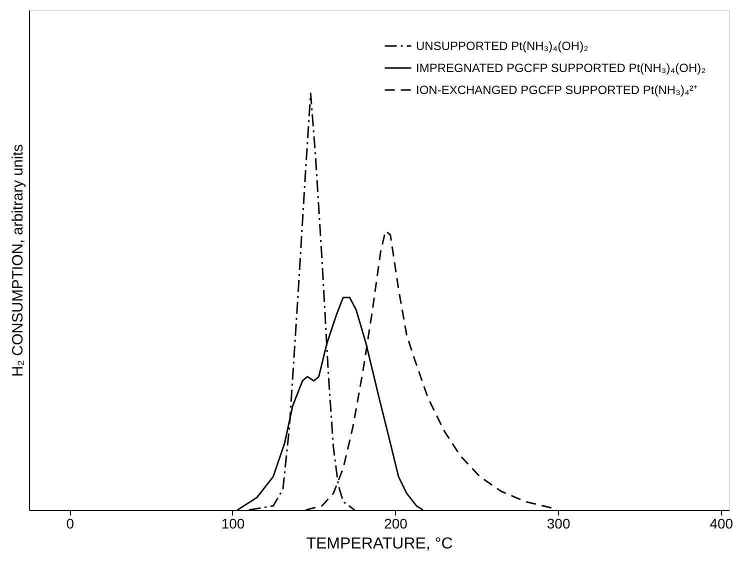 Image resolution: width=747 pixels, height=561 pixels. Describe the element at coordinates (502, 46) in the screenshot. I see `legend-label: UNSUPPORTED Pt(NH₃)₄(OH)₂` at that location.